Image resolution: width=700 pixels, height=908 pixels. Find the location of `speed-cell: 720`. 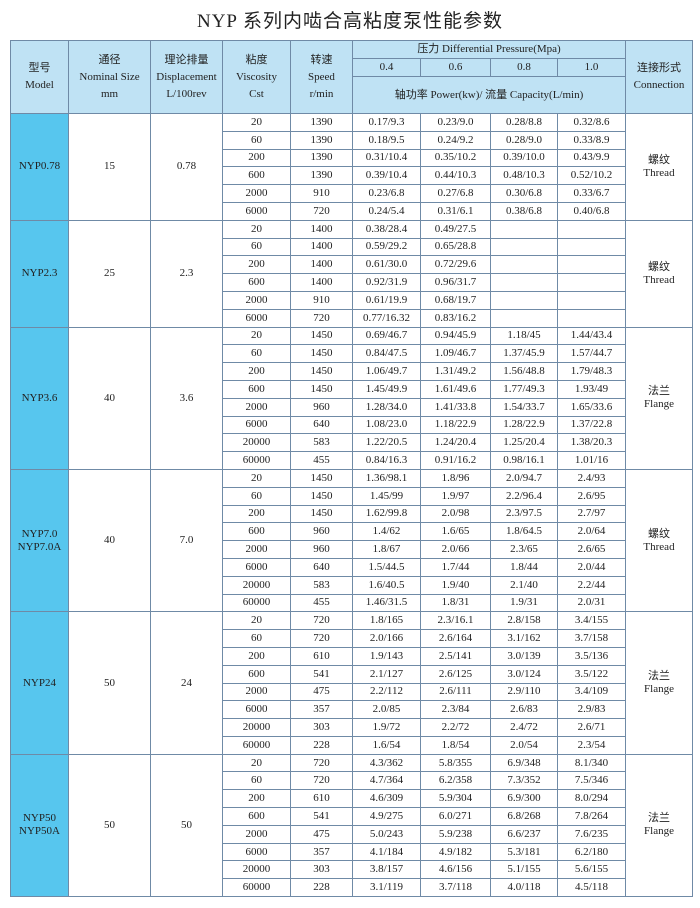

speed-cell: 720 is located at coordinates (321, 763).